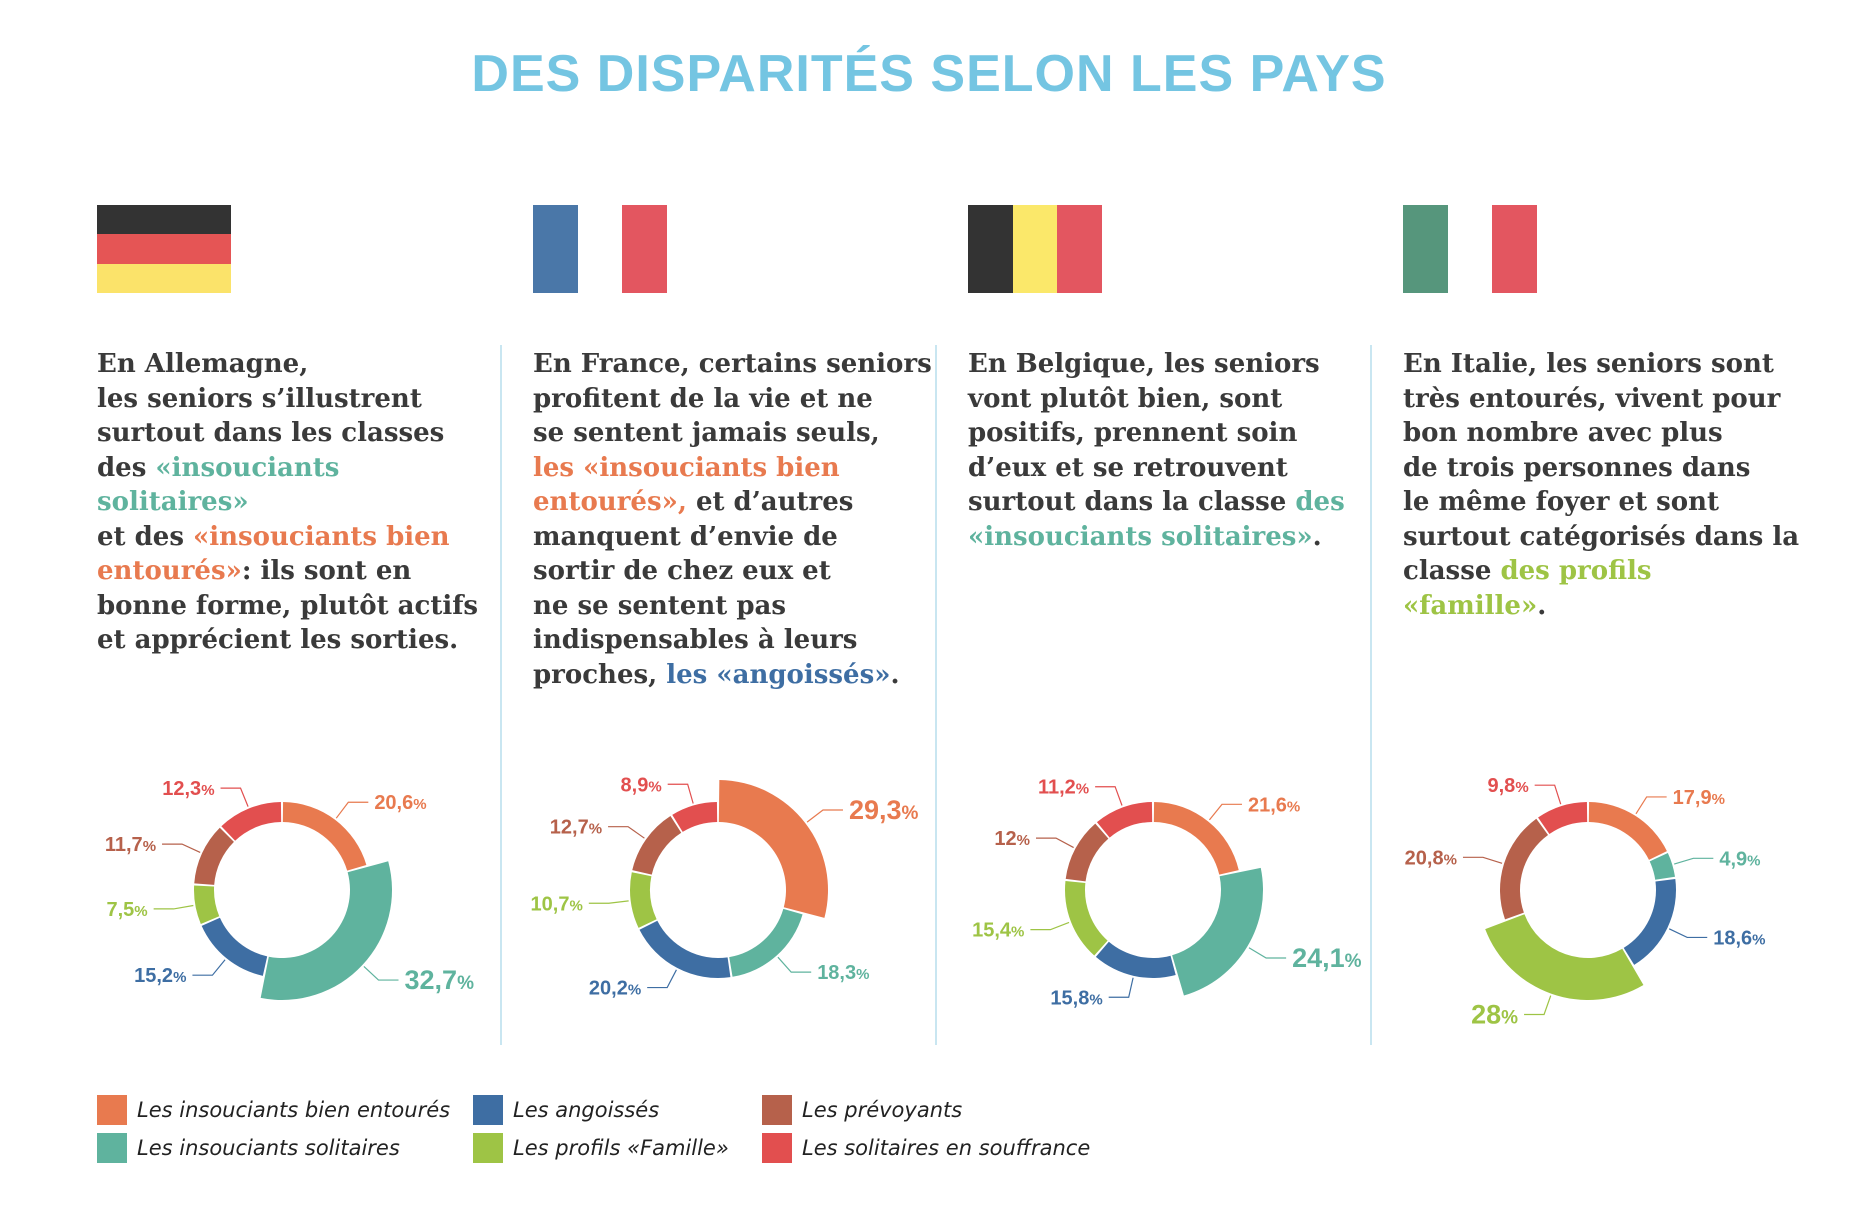 Image resolution: width=1858 pixels, height=1224 pixels. I want to click on donut-svg: 21,6%24,1%15,8%15,4%12%11,2%, so click(1167, 893).